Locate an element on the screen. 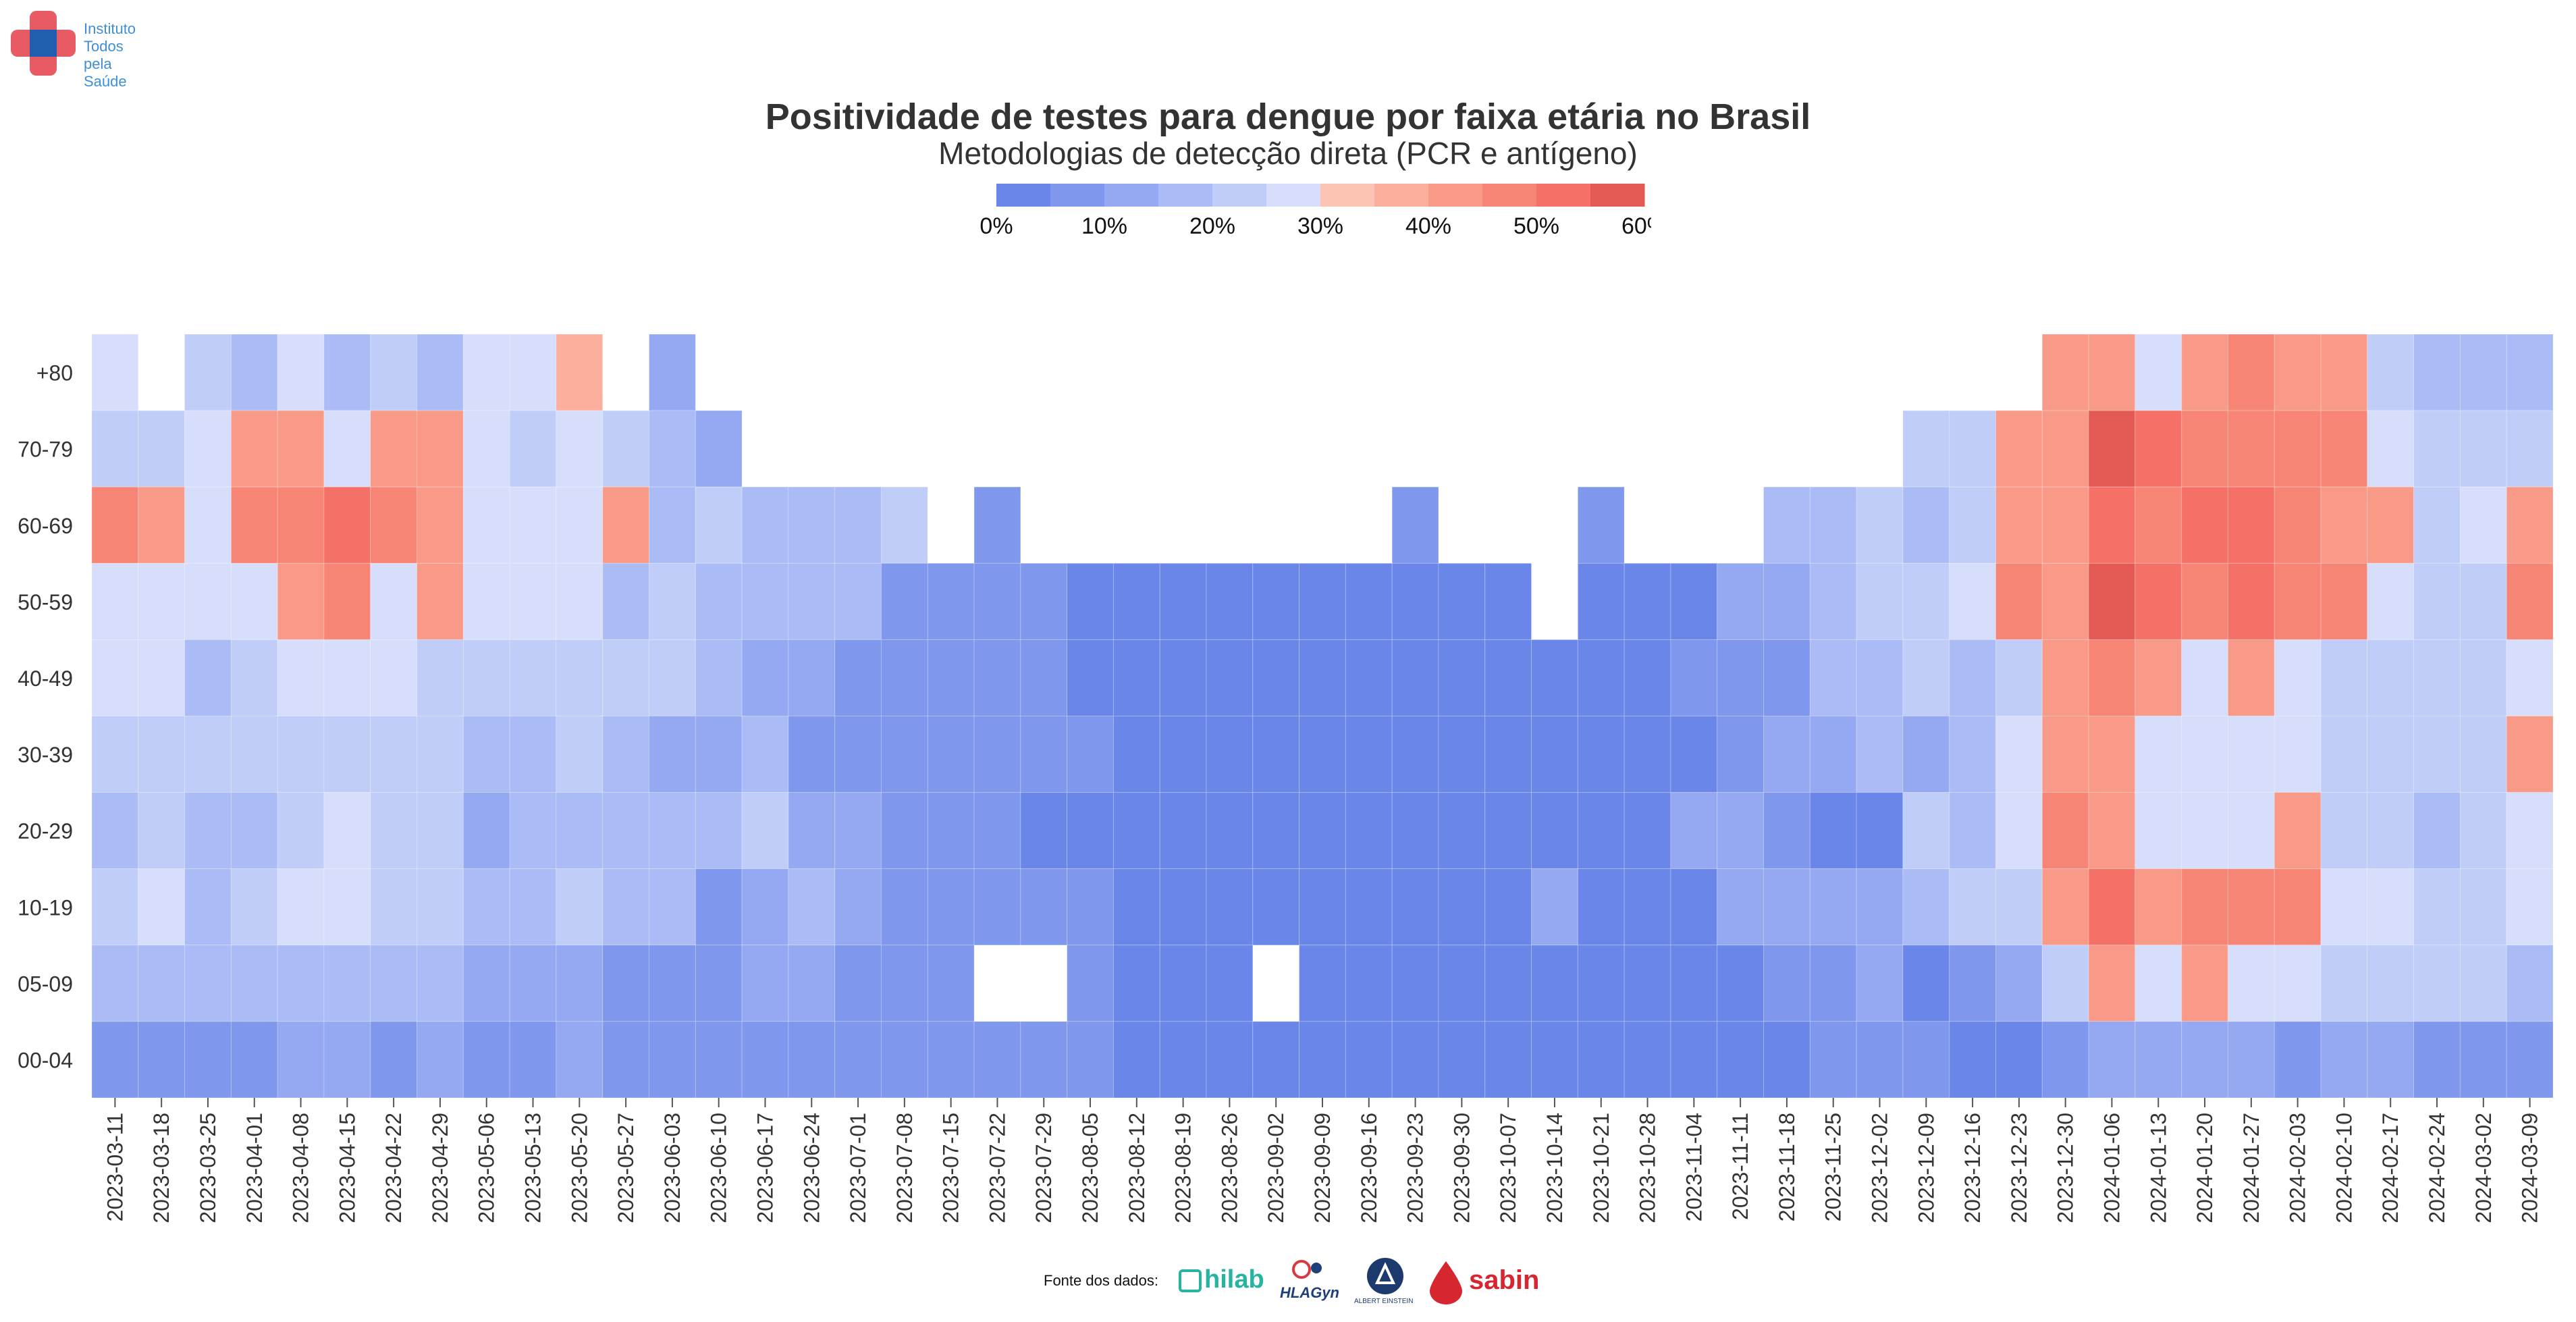 This screenshot has width=2576, height=1322. x-tick-label: 2023-10-21 is located at coordinates (1601, 1168).